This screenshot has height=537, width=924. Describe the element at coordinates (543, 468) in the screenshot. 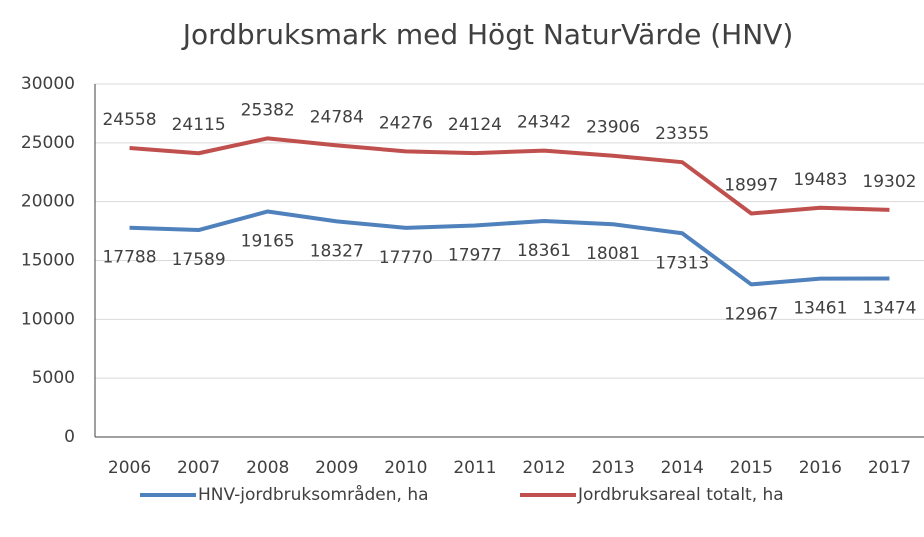

I see `x-tick-label: 2012` at that location.